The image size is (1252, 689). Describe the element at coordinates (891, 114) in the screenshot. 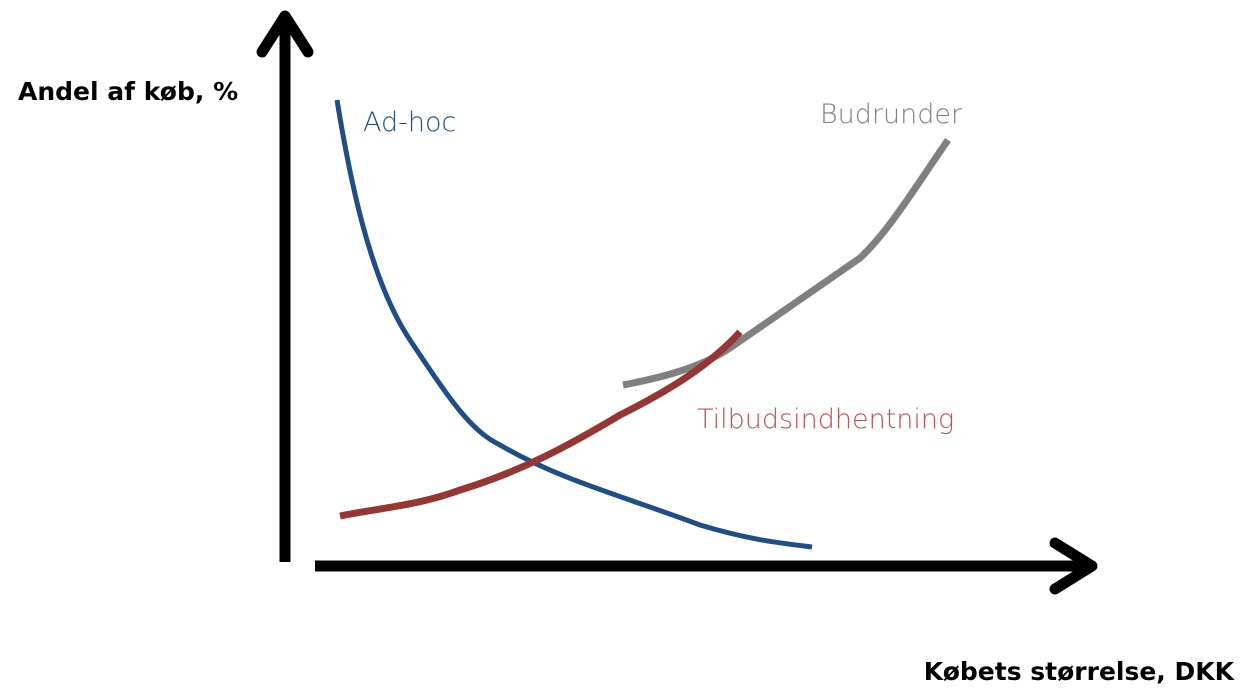

I see `curve-label: Budrunder` at that location.